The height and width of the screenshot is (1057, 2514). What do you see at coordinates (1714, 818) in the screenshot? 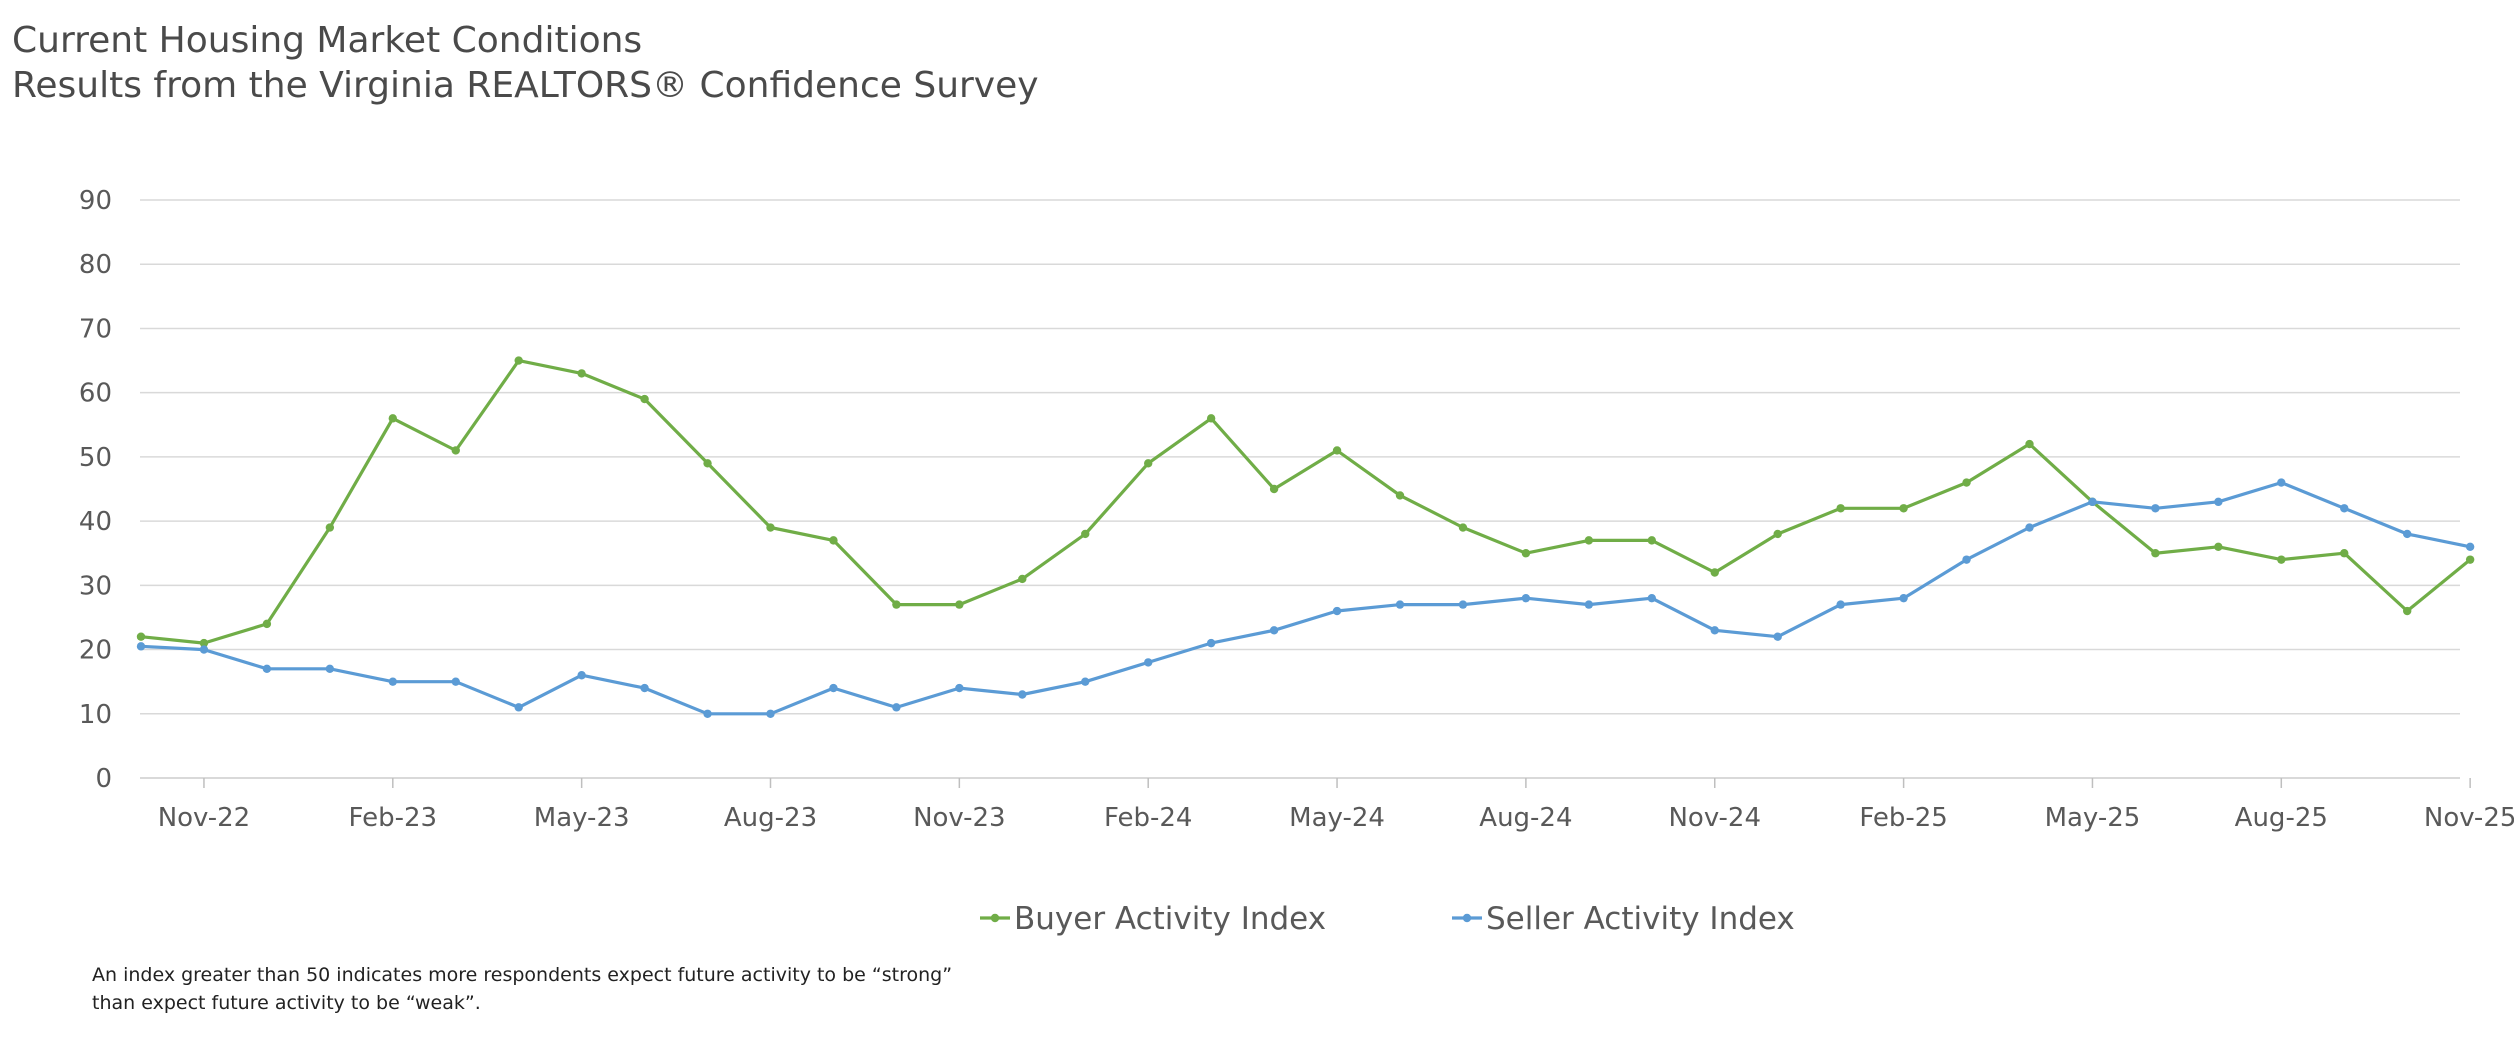
I see `x-tick-label: Nov-24` at bounding box center [1714, 818].